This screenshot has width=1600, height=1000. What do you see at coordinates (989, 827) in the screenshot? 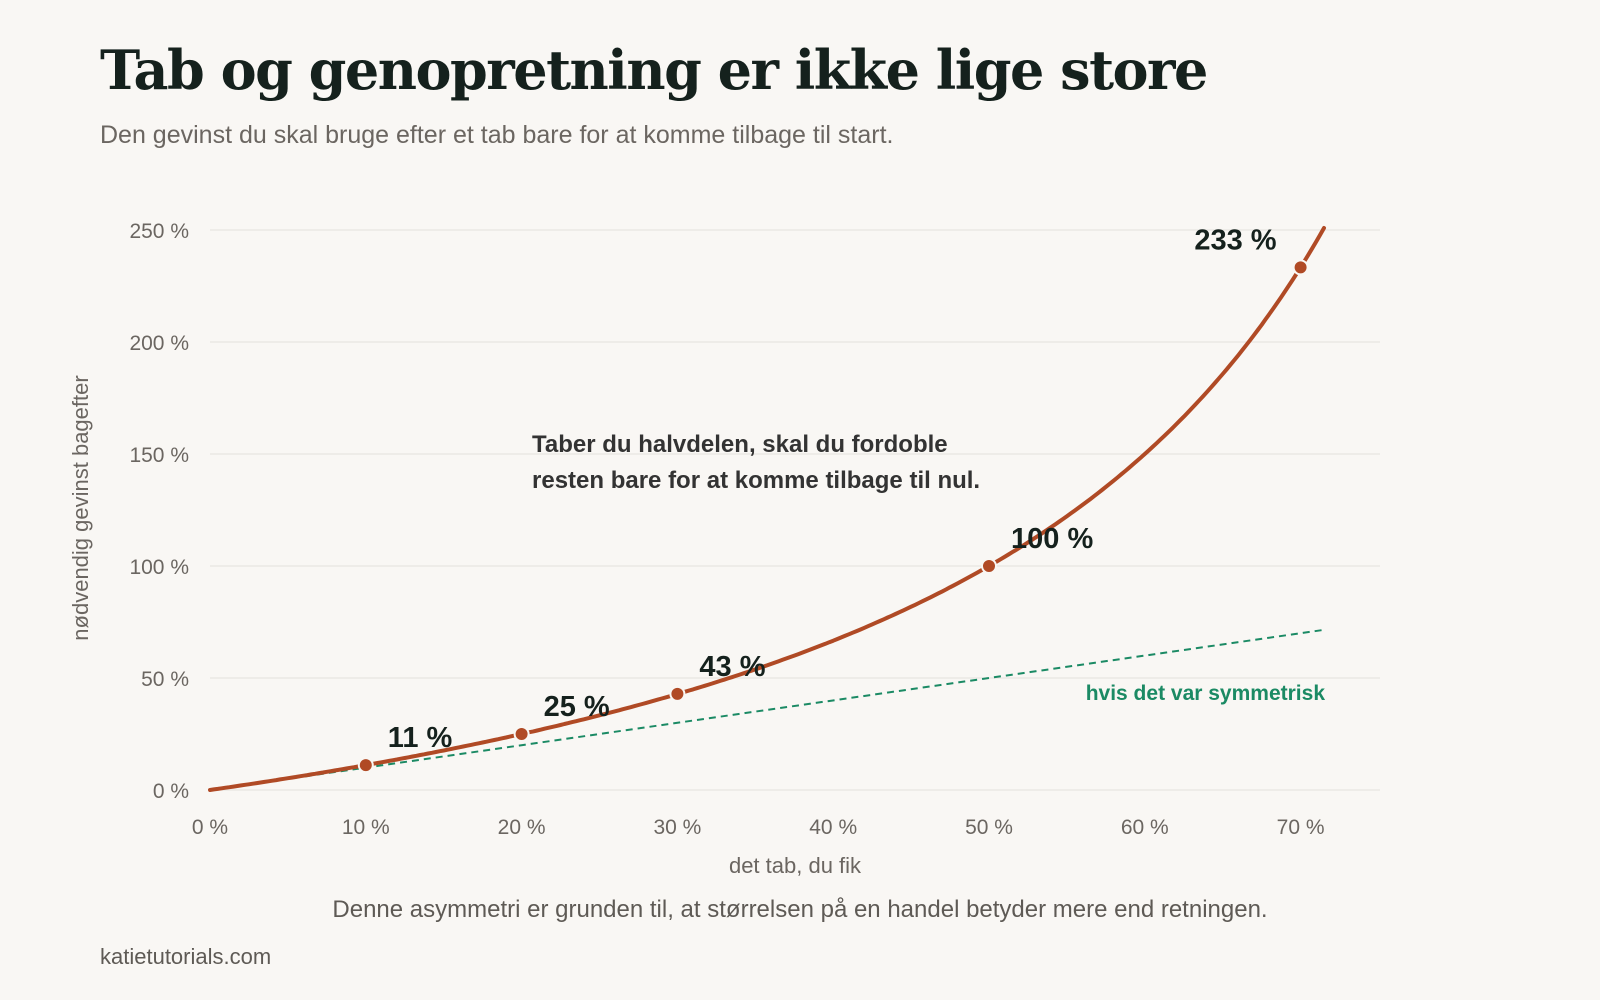
I see `x-tick-label: 50 %` at bounding box center [989, 827].